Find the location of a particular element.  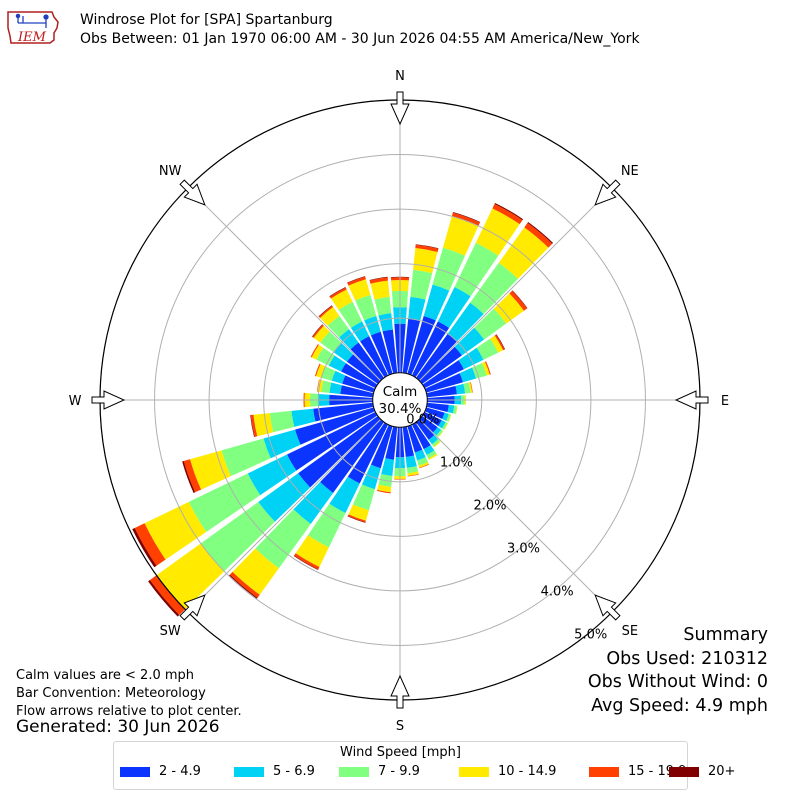

bar-convention-note: Bar Convention: Meteorology is located at coordinates (111, 693).